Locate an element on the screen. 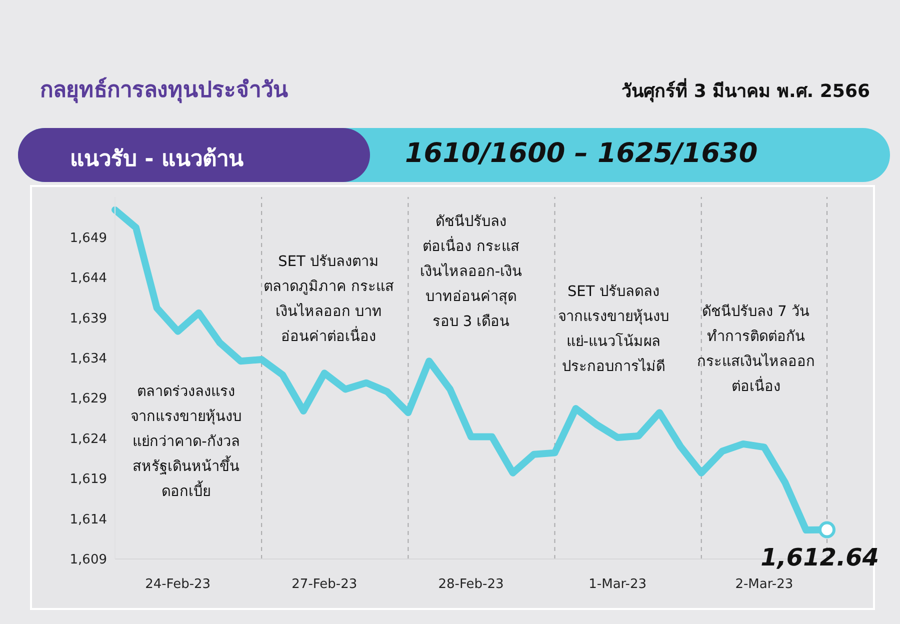  chart-subtitle: วันศุกร์ที่ 3 มีนาคม พ.ศ. 2566 is located at coordinates (746, 90).